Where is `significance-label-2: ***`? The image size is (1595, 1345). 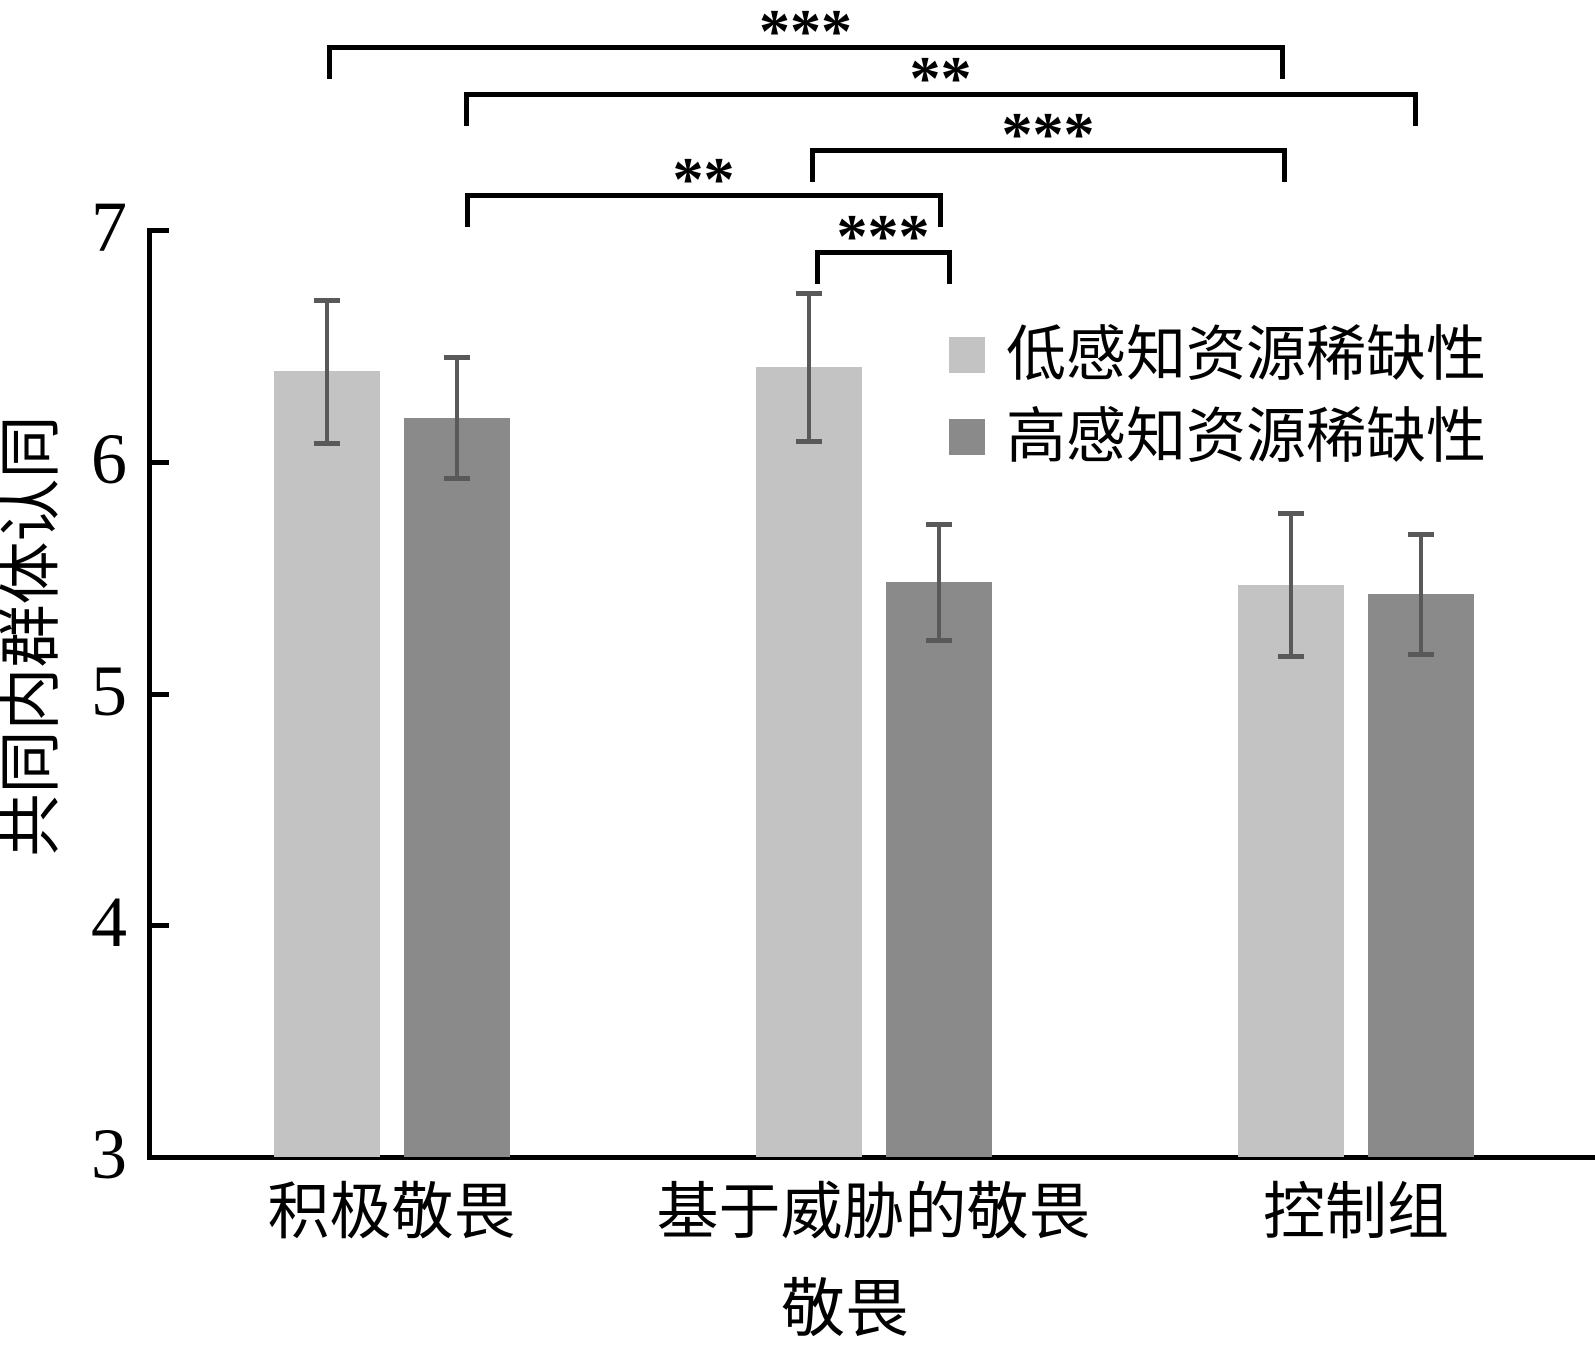 significance-label-2: *** is located at coordinates (1048, 135).